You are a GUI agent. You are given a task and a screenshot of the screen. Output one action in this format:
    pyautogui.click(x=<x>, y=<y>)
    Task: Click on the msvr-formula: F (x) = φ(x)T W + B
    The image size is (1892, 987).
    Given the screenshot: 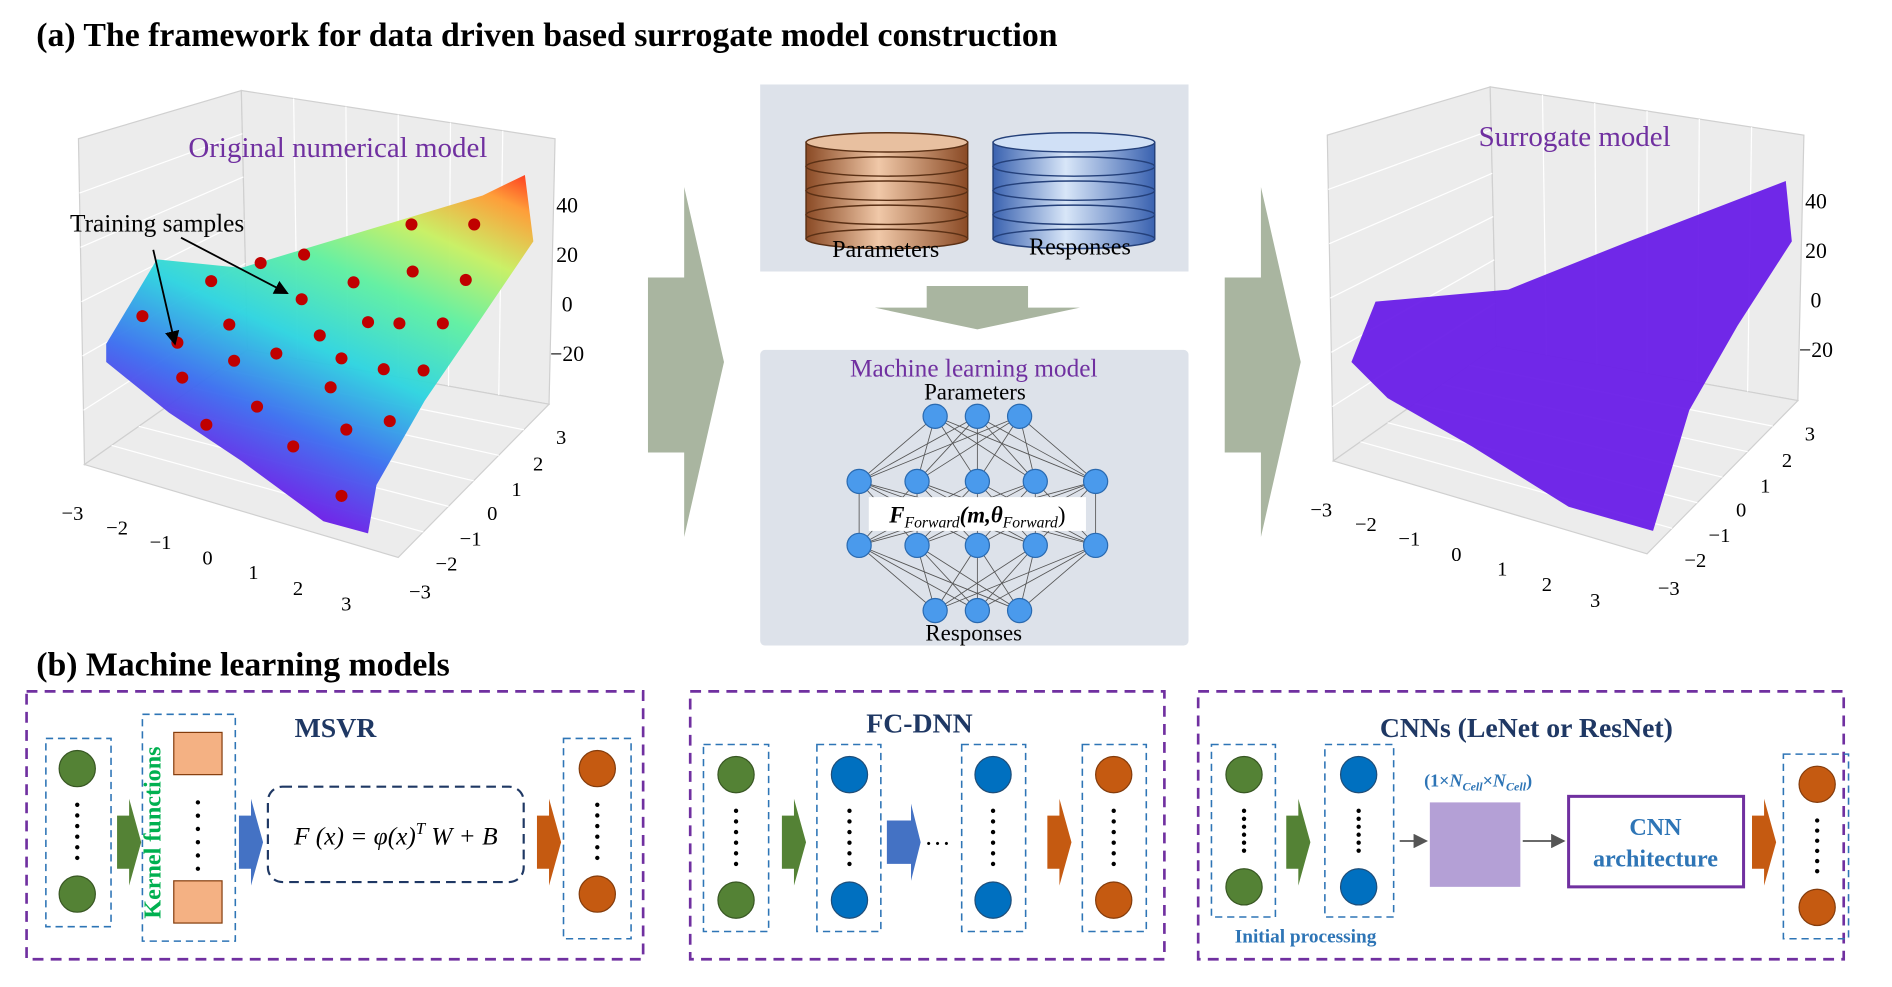 What is the action you would take?
    pyautogui.click(x=395, y=835)
    